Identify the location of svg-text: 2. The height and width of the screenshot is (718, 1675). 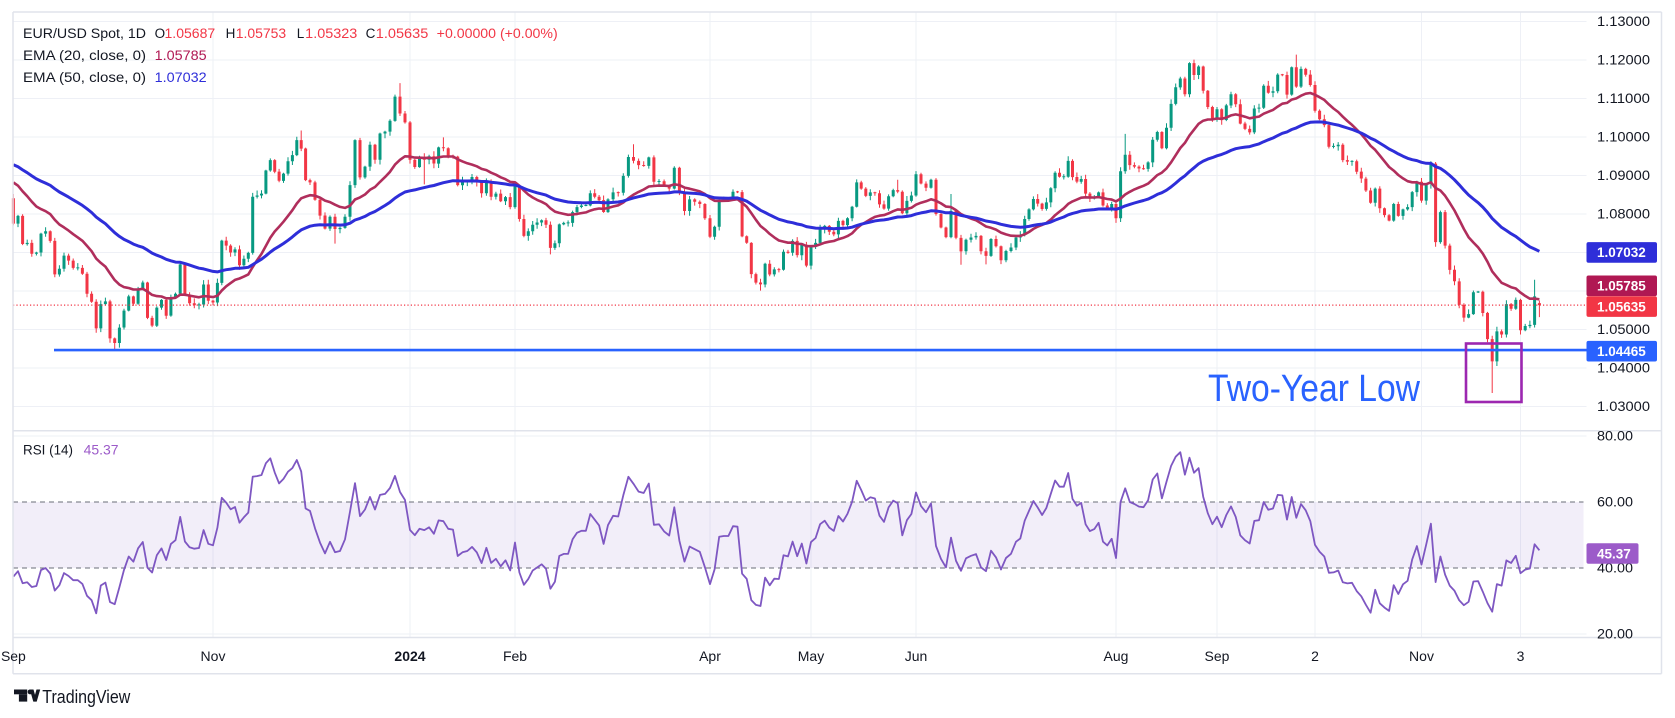
(1315, 656).